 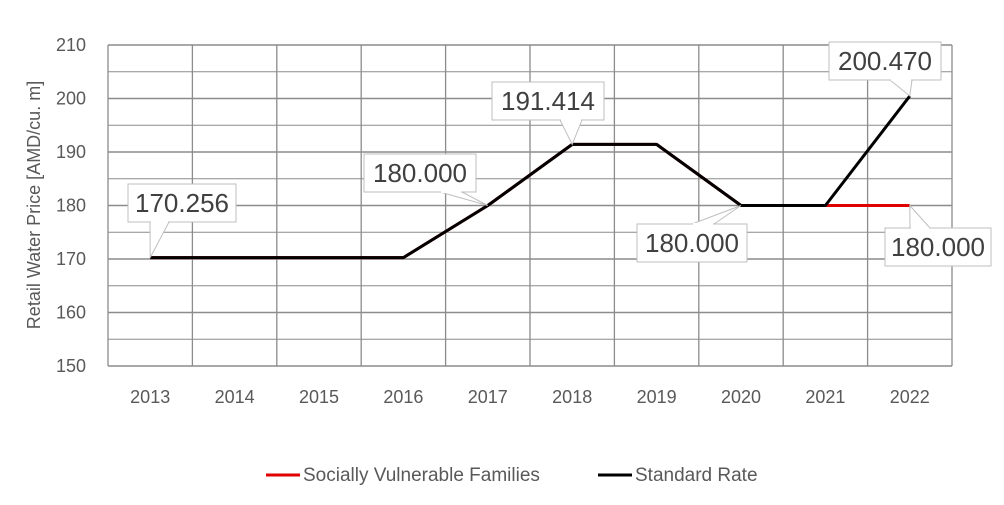 I want to click on data-callout: 191.414, so click(x=548, y=113).